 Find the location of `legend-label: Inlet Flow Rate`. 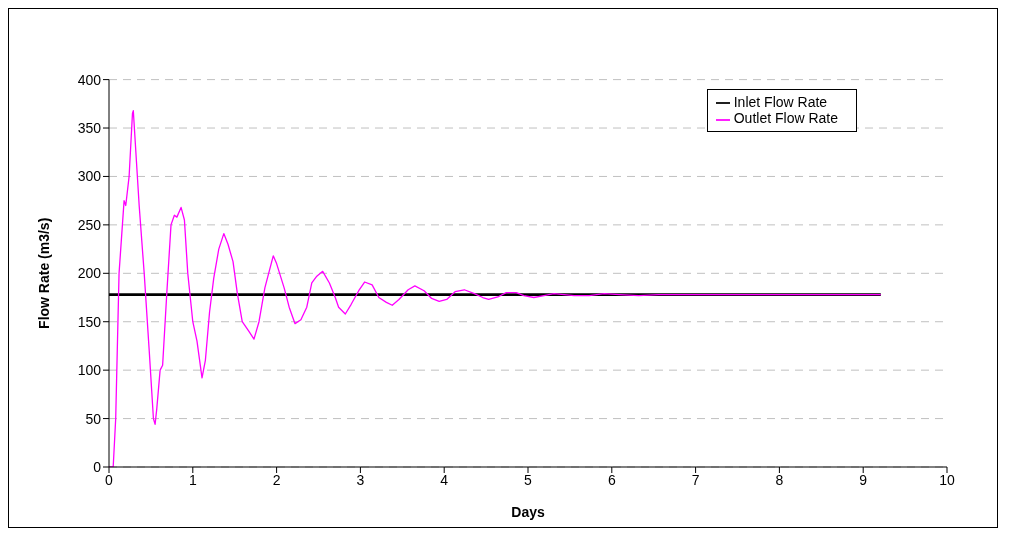

legend-label: Inlet Flow Rate is located at coordinates (780, 102).